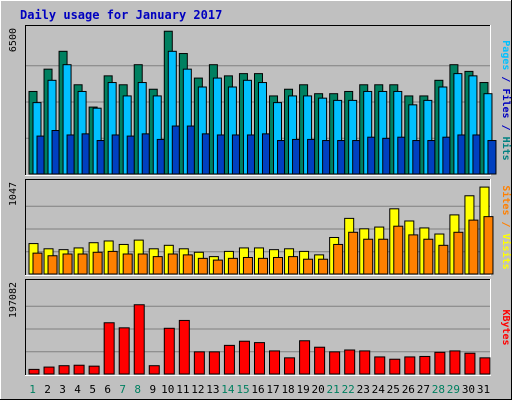 The height and width of the screenshot is (400, 512). Describe the element at coordinates (408, 389) in the screenshot. I see `x-tick-label-day-26: 26` at that location.